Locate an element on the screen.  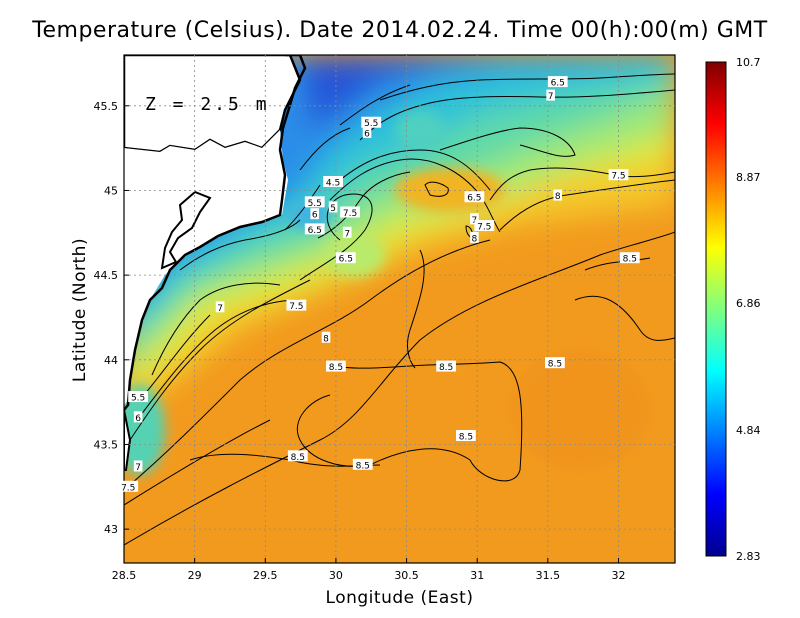
colorbar-tick-label: 10.7 is located at coordinates (748, 62).